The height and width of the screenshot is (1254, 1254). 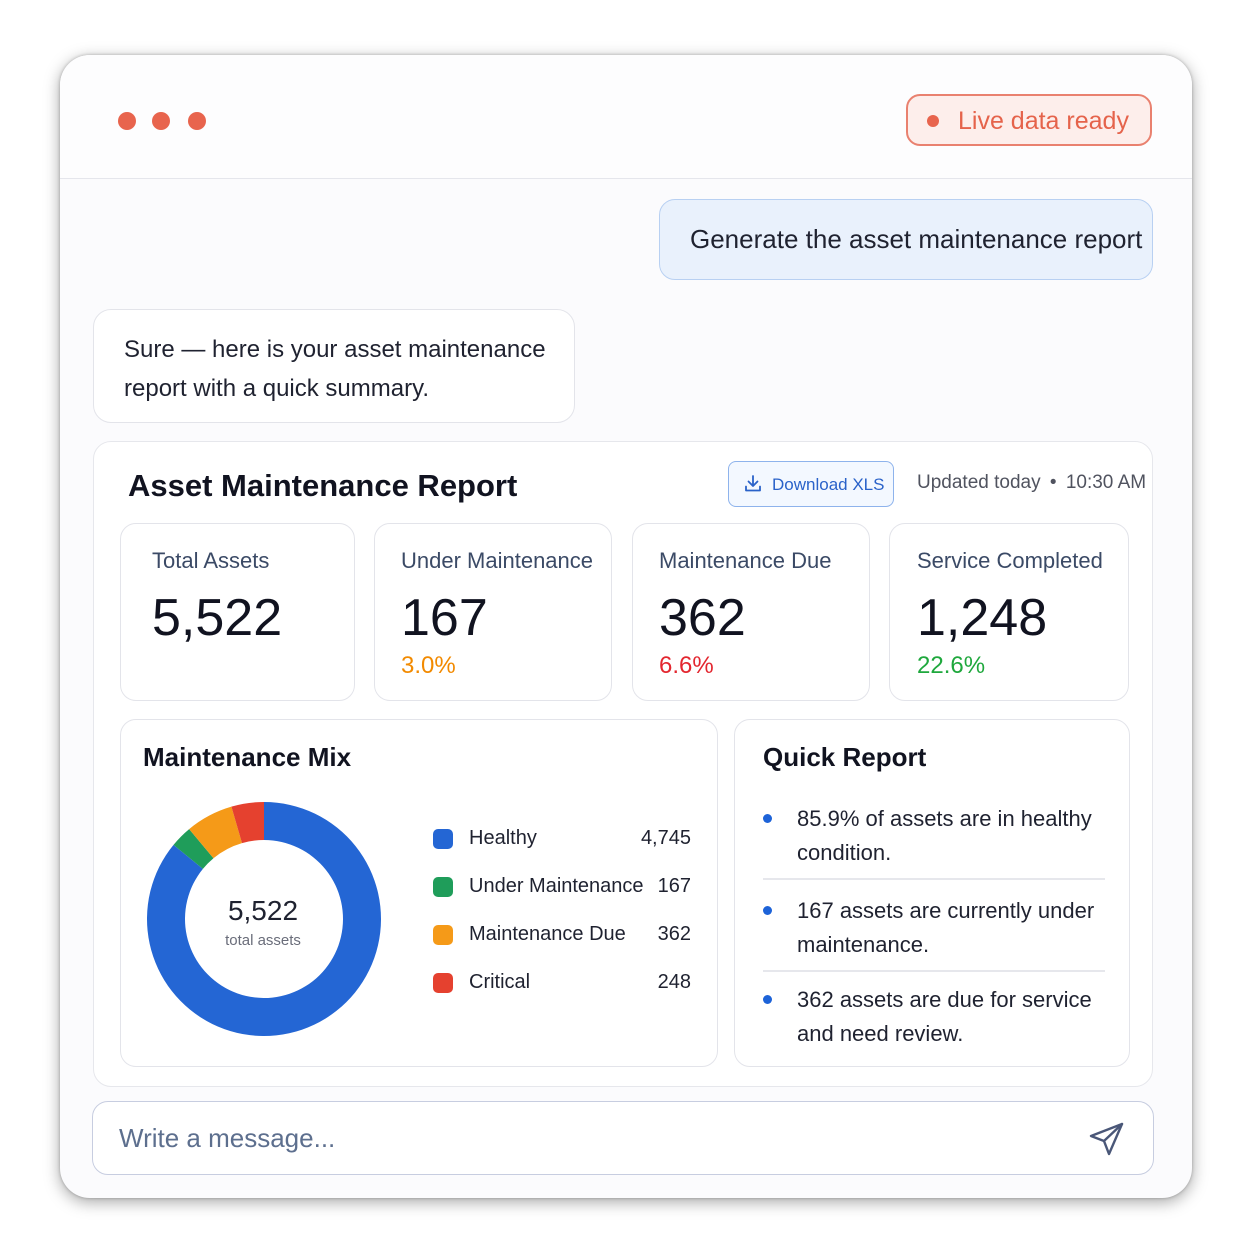 I want to click on send-icon, so click(x=1107, y=1139).